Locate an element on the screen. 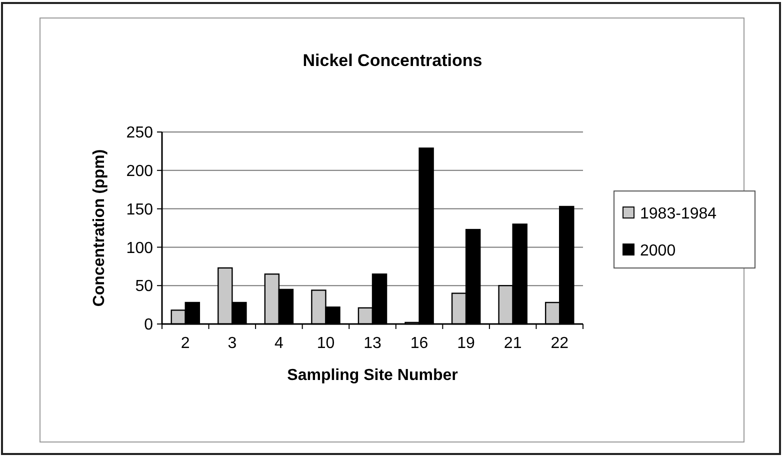  chart-title: Nickel Concentrations is located at coordinates (392, 60).